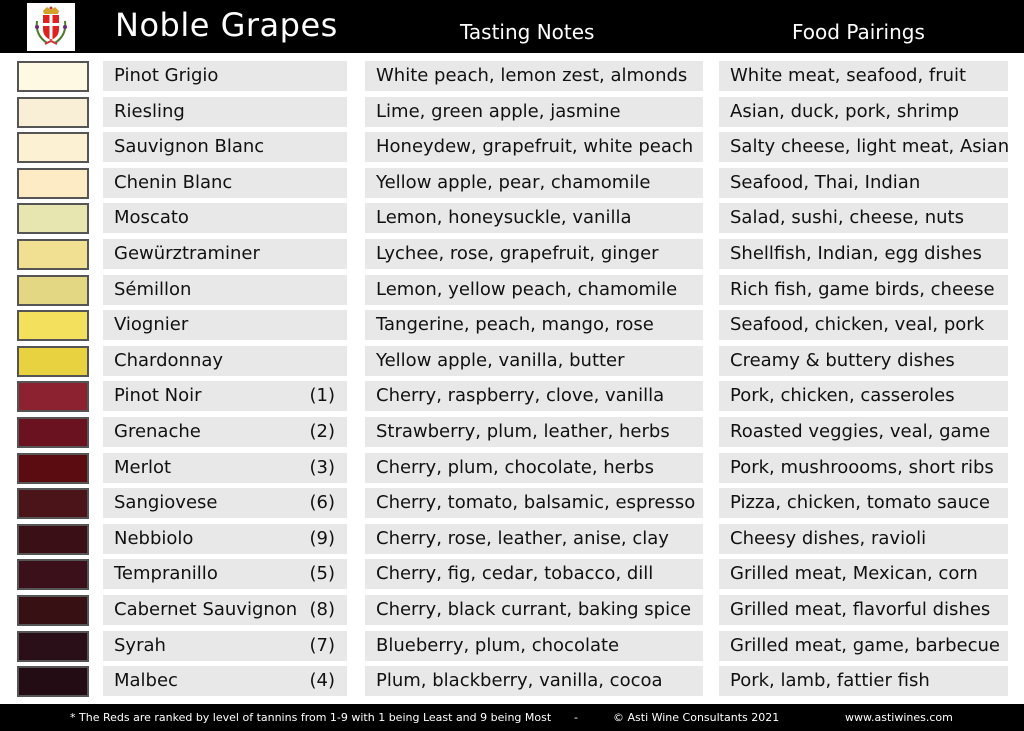 The width and height of the screenshot is (1024, 731). I want to click on food-pairings-cell: Seafood, chicken, veal, pork, so click(863, 325).